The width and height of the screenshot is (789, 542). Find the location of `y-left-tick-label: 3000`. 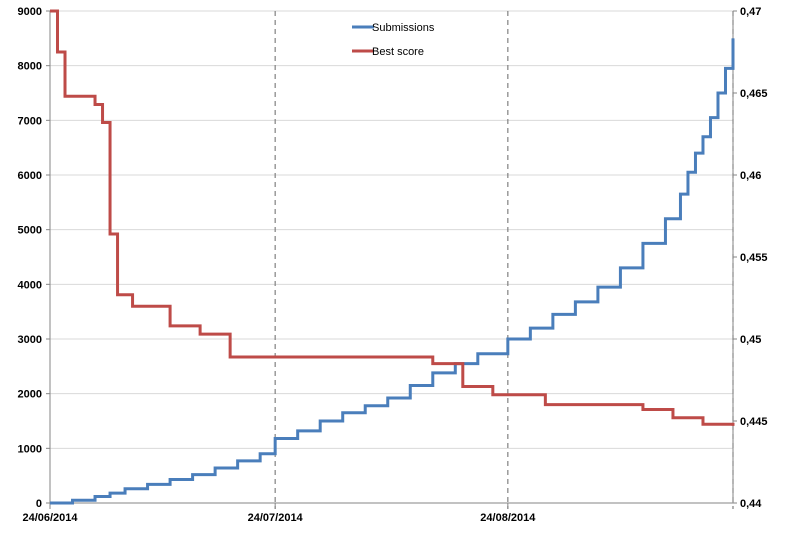

y-left-tick-label: 3000 is located at coordinates (30, 340).